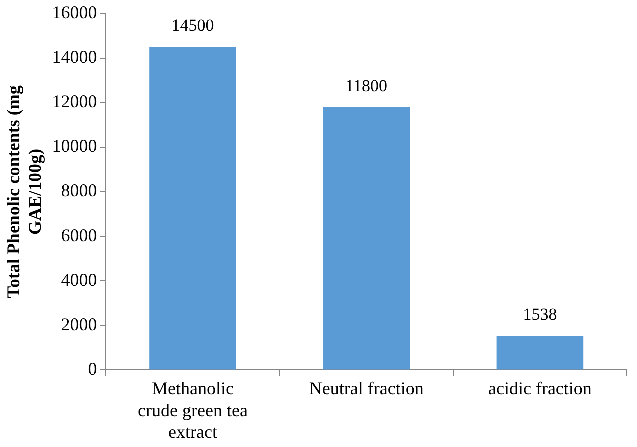  What do you see at coordinates (193, 26) in the screenshot?
I see `data-label: 14500` at bounding box center [193, 26].